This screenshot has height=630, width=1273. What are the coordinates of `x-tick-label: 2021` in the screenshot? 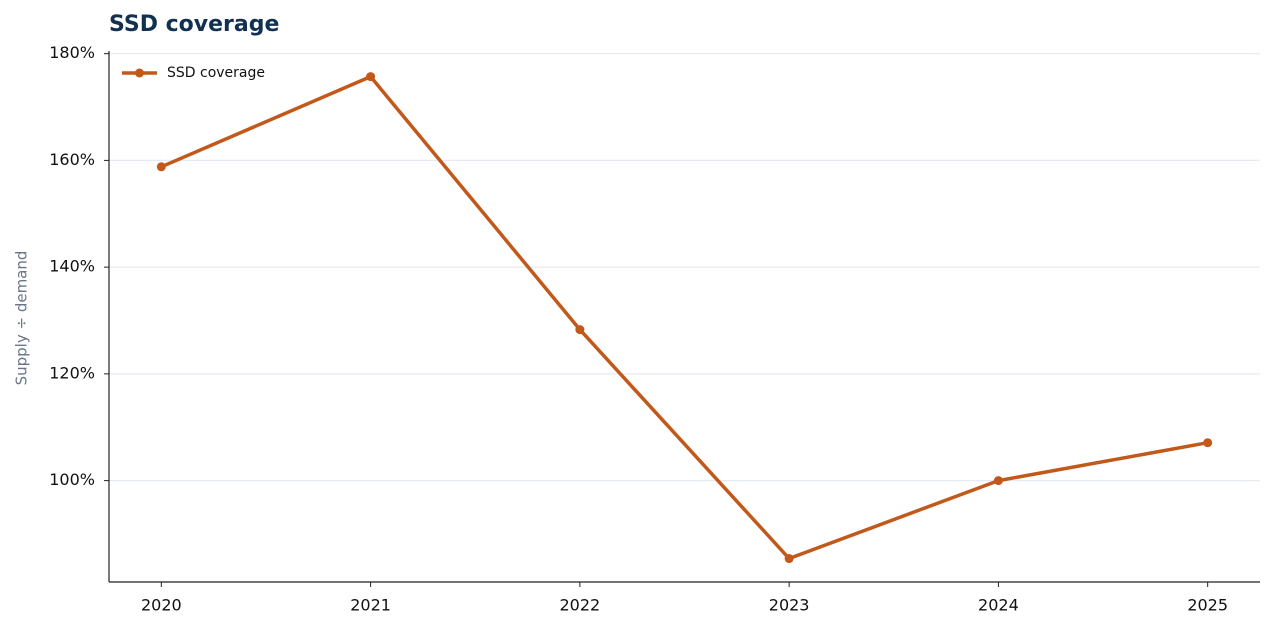 It's located at (370, 605).